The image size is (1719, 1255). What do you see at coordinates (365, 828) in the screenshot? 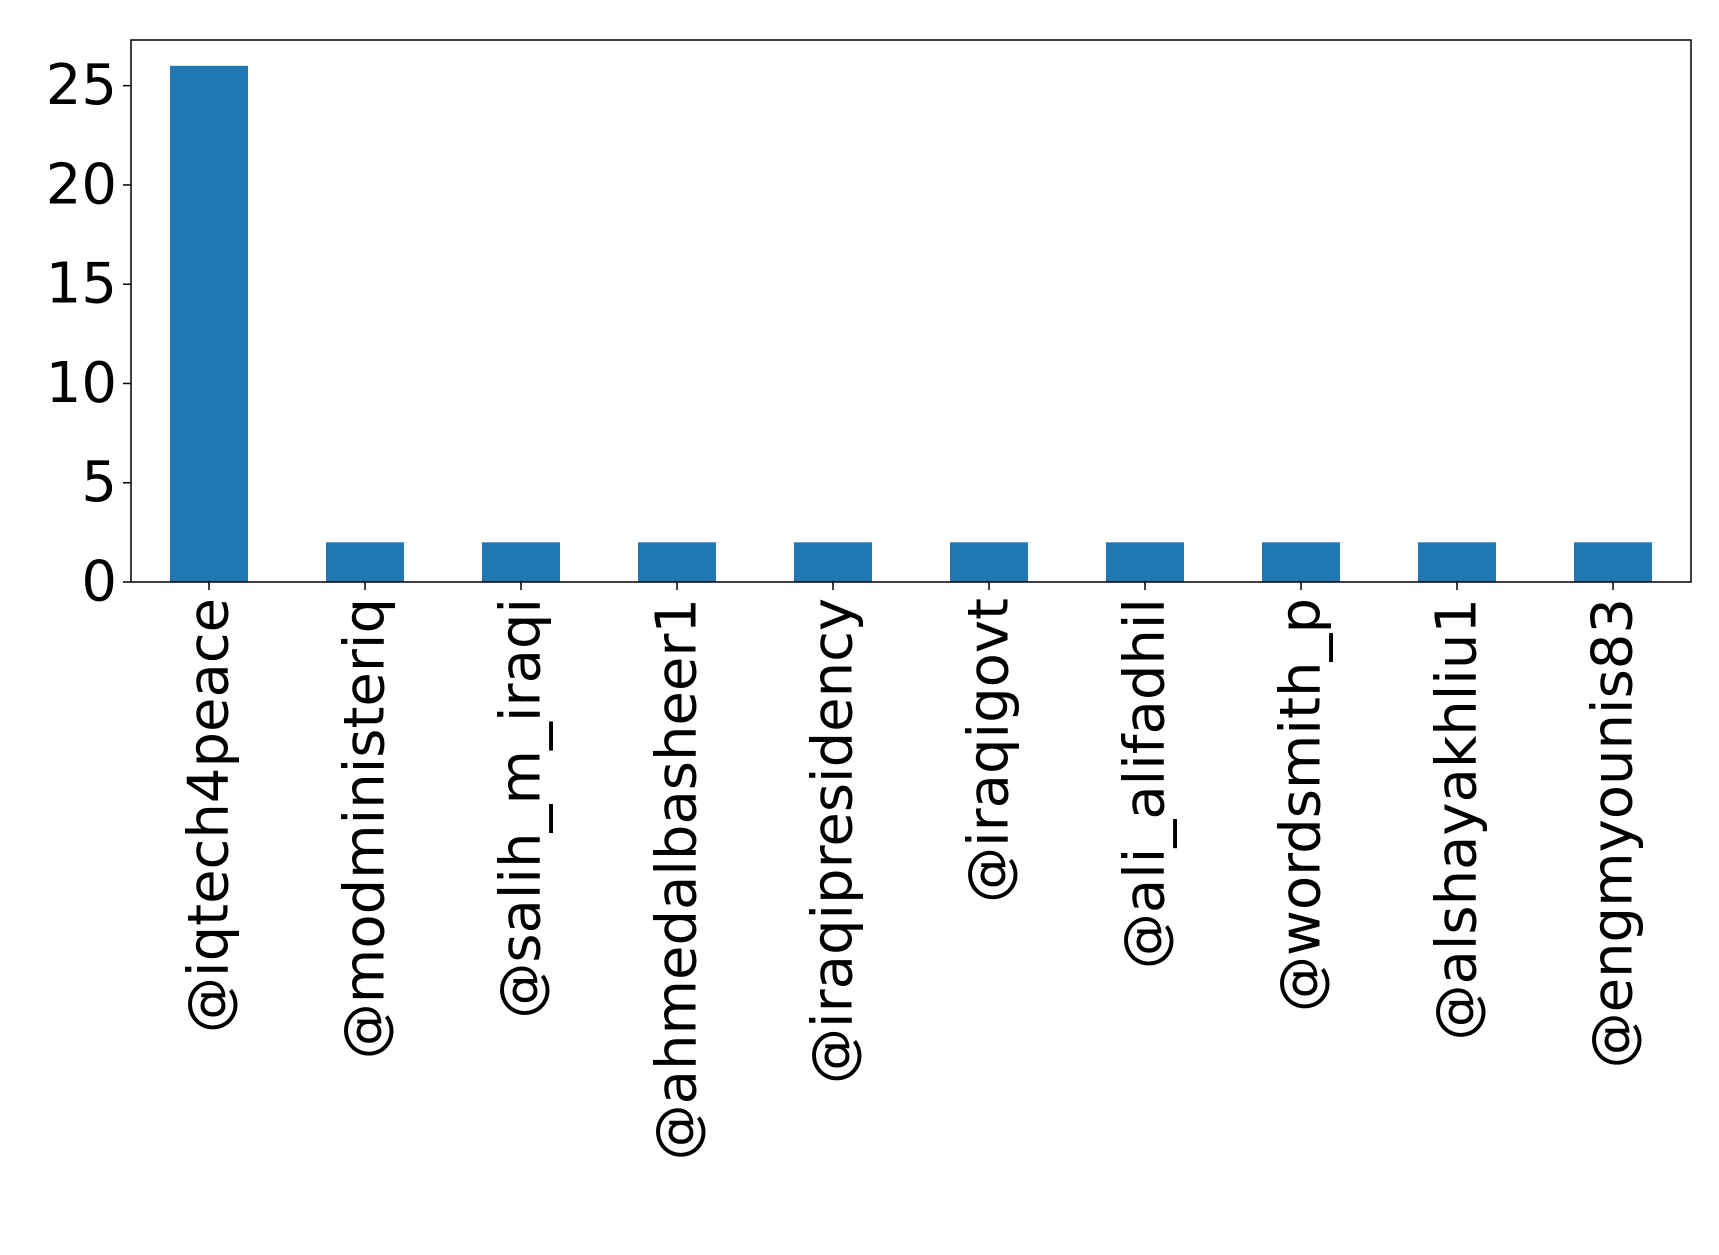
I see `x-tick-label: @modministeriq` at bounding box center [365, 828].